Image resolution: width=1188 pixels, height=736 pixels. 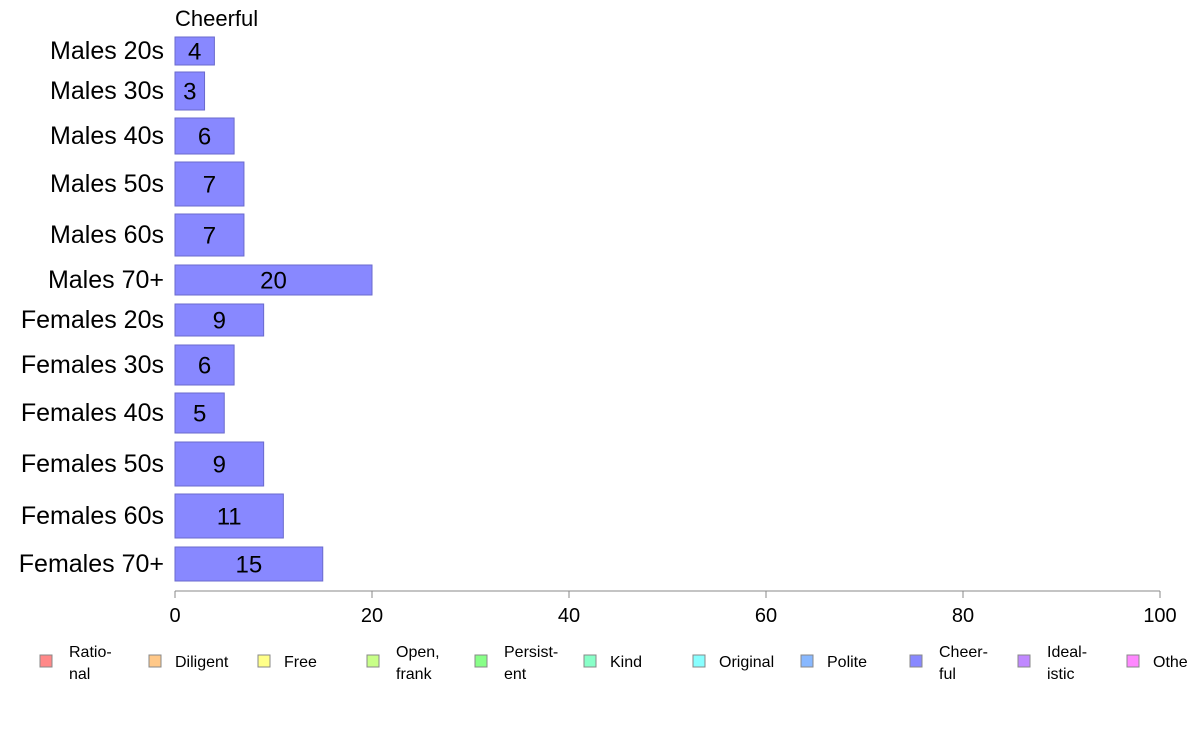 What do you see at coordinates (92, 413) in the screenshot?
I see `category-label: Females 40s` at bounding box center [92, 413].